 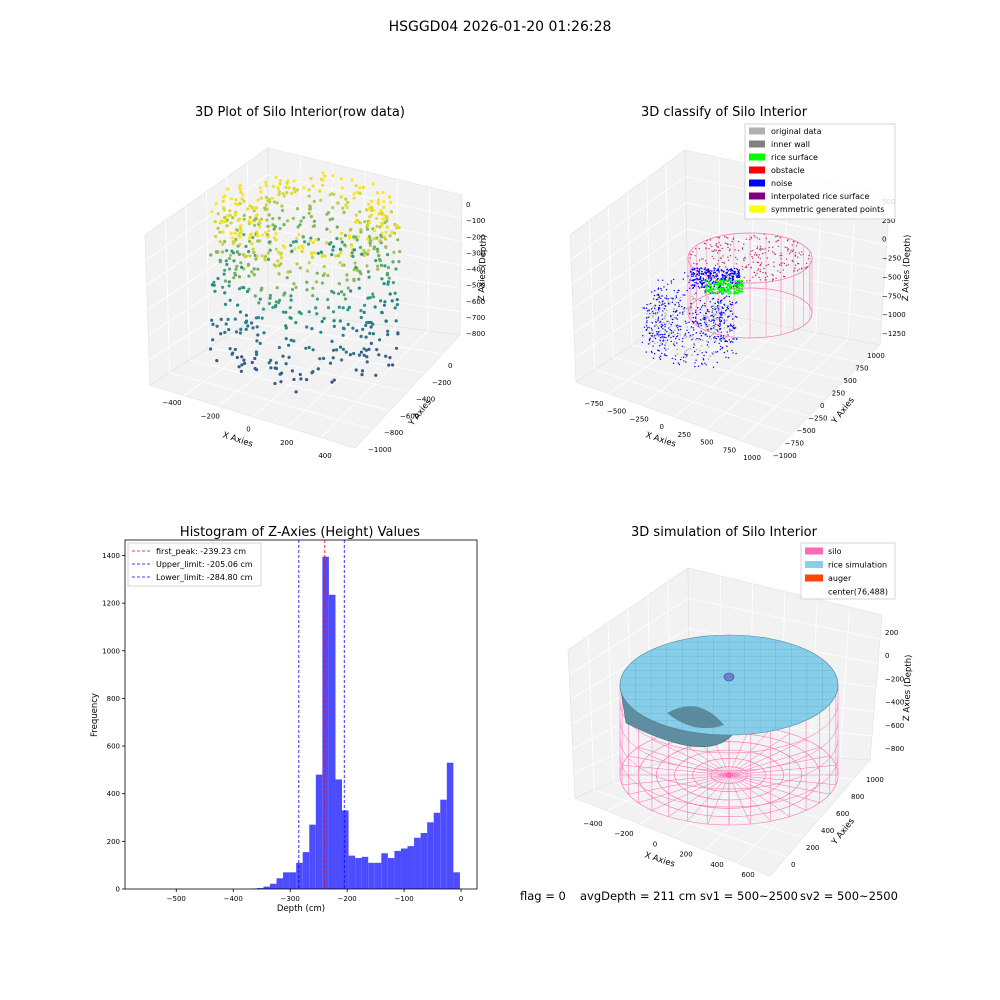 I want to click on panel4-xtick: 200, so click(x=685, y=855).